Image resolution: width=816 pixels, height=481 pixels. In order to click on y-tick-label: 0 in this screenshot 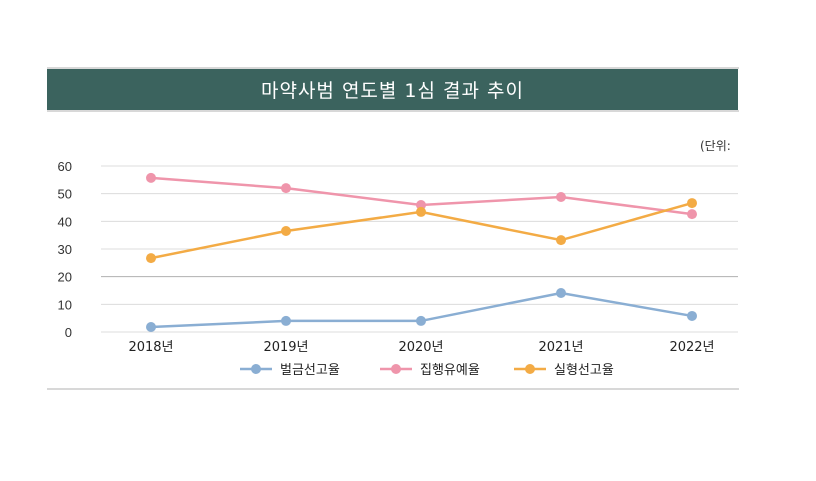, I will do `click(68, 332)`.